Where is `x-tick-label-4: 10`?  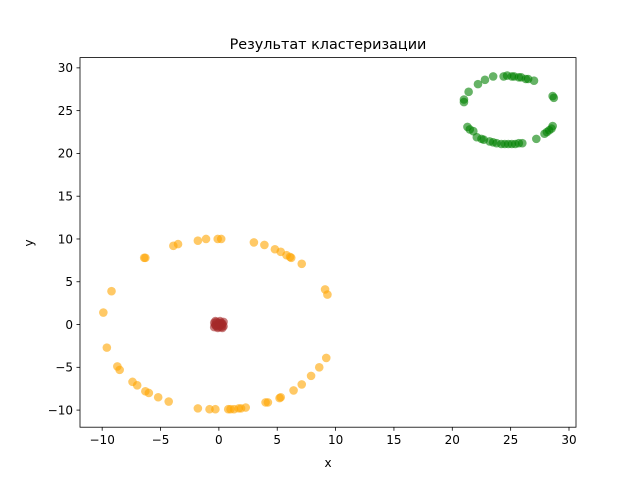 x-tick-label-4: 10 is located at coordinates (335, 440).